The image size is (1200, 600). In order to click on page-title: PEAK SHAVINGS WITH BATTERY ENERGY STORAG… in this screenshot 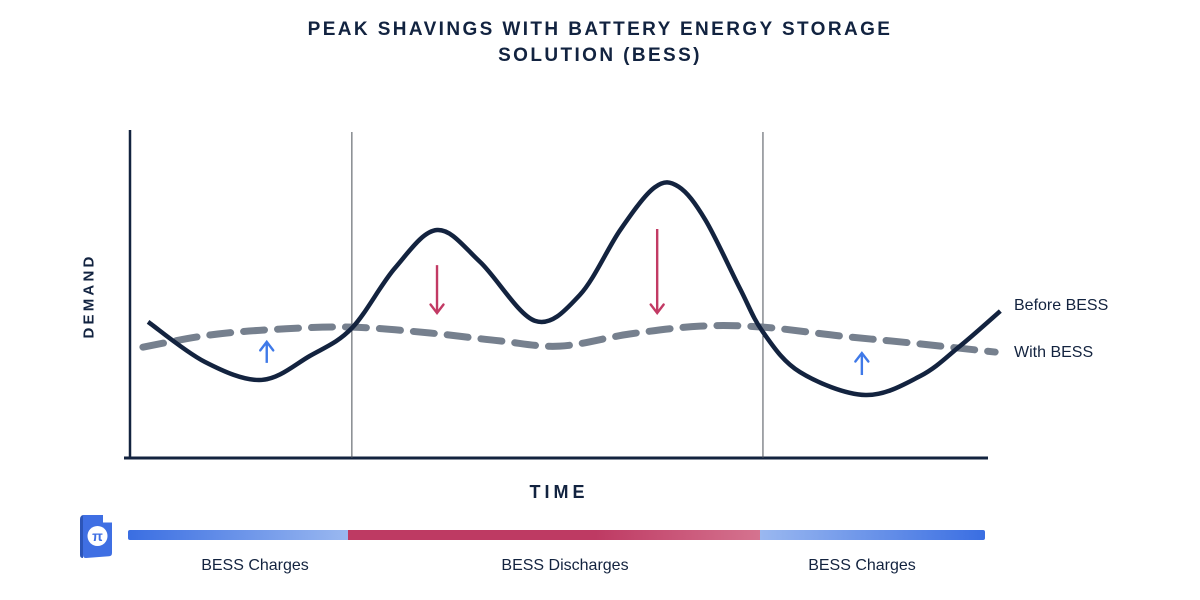, I will do `click(600, 42)`.